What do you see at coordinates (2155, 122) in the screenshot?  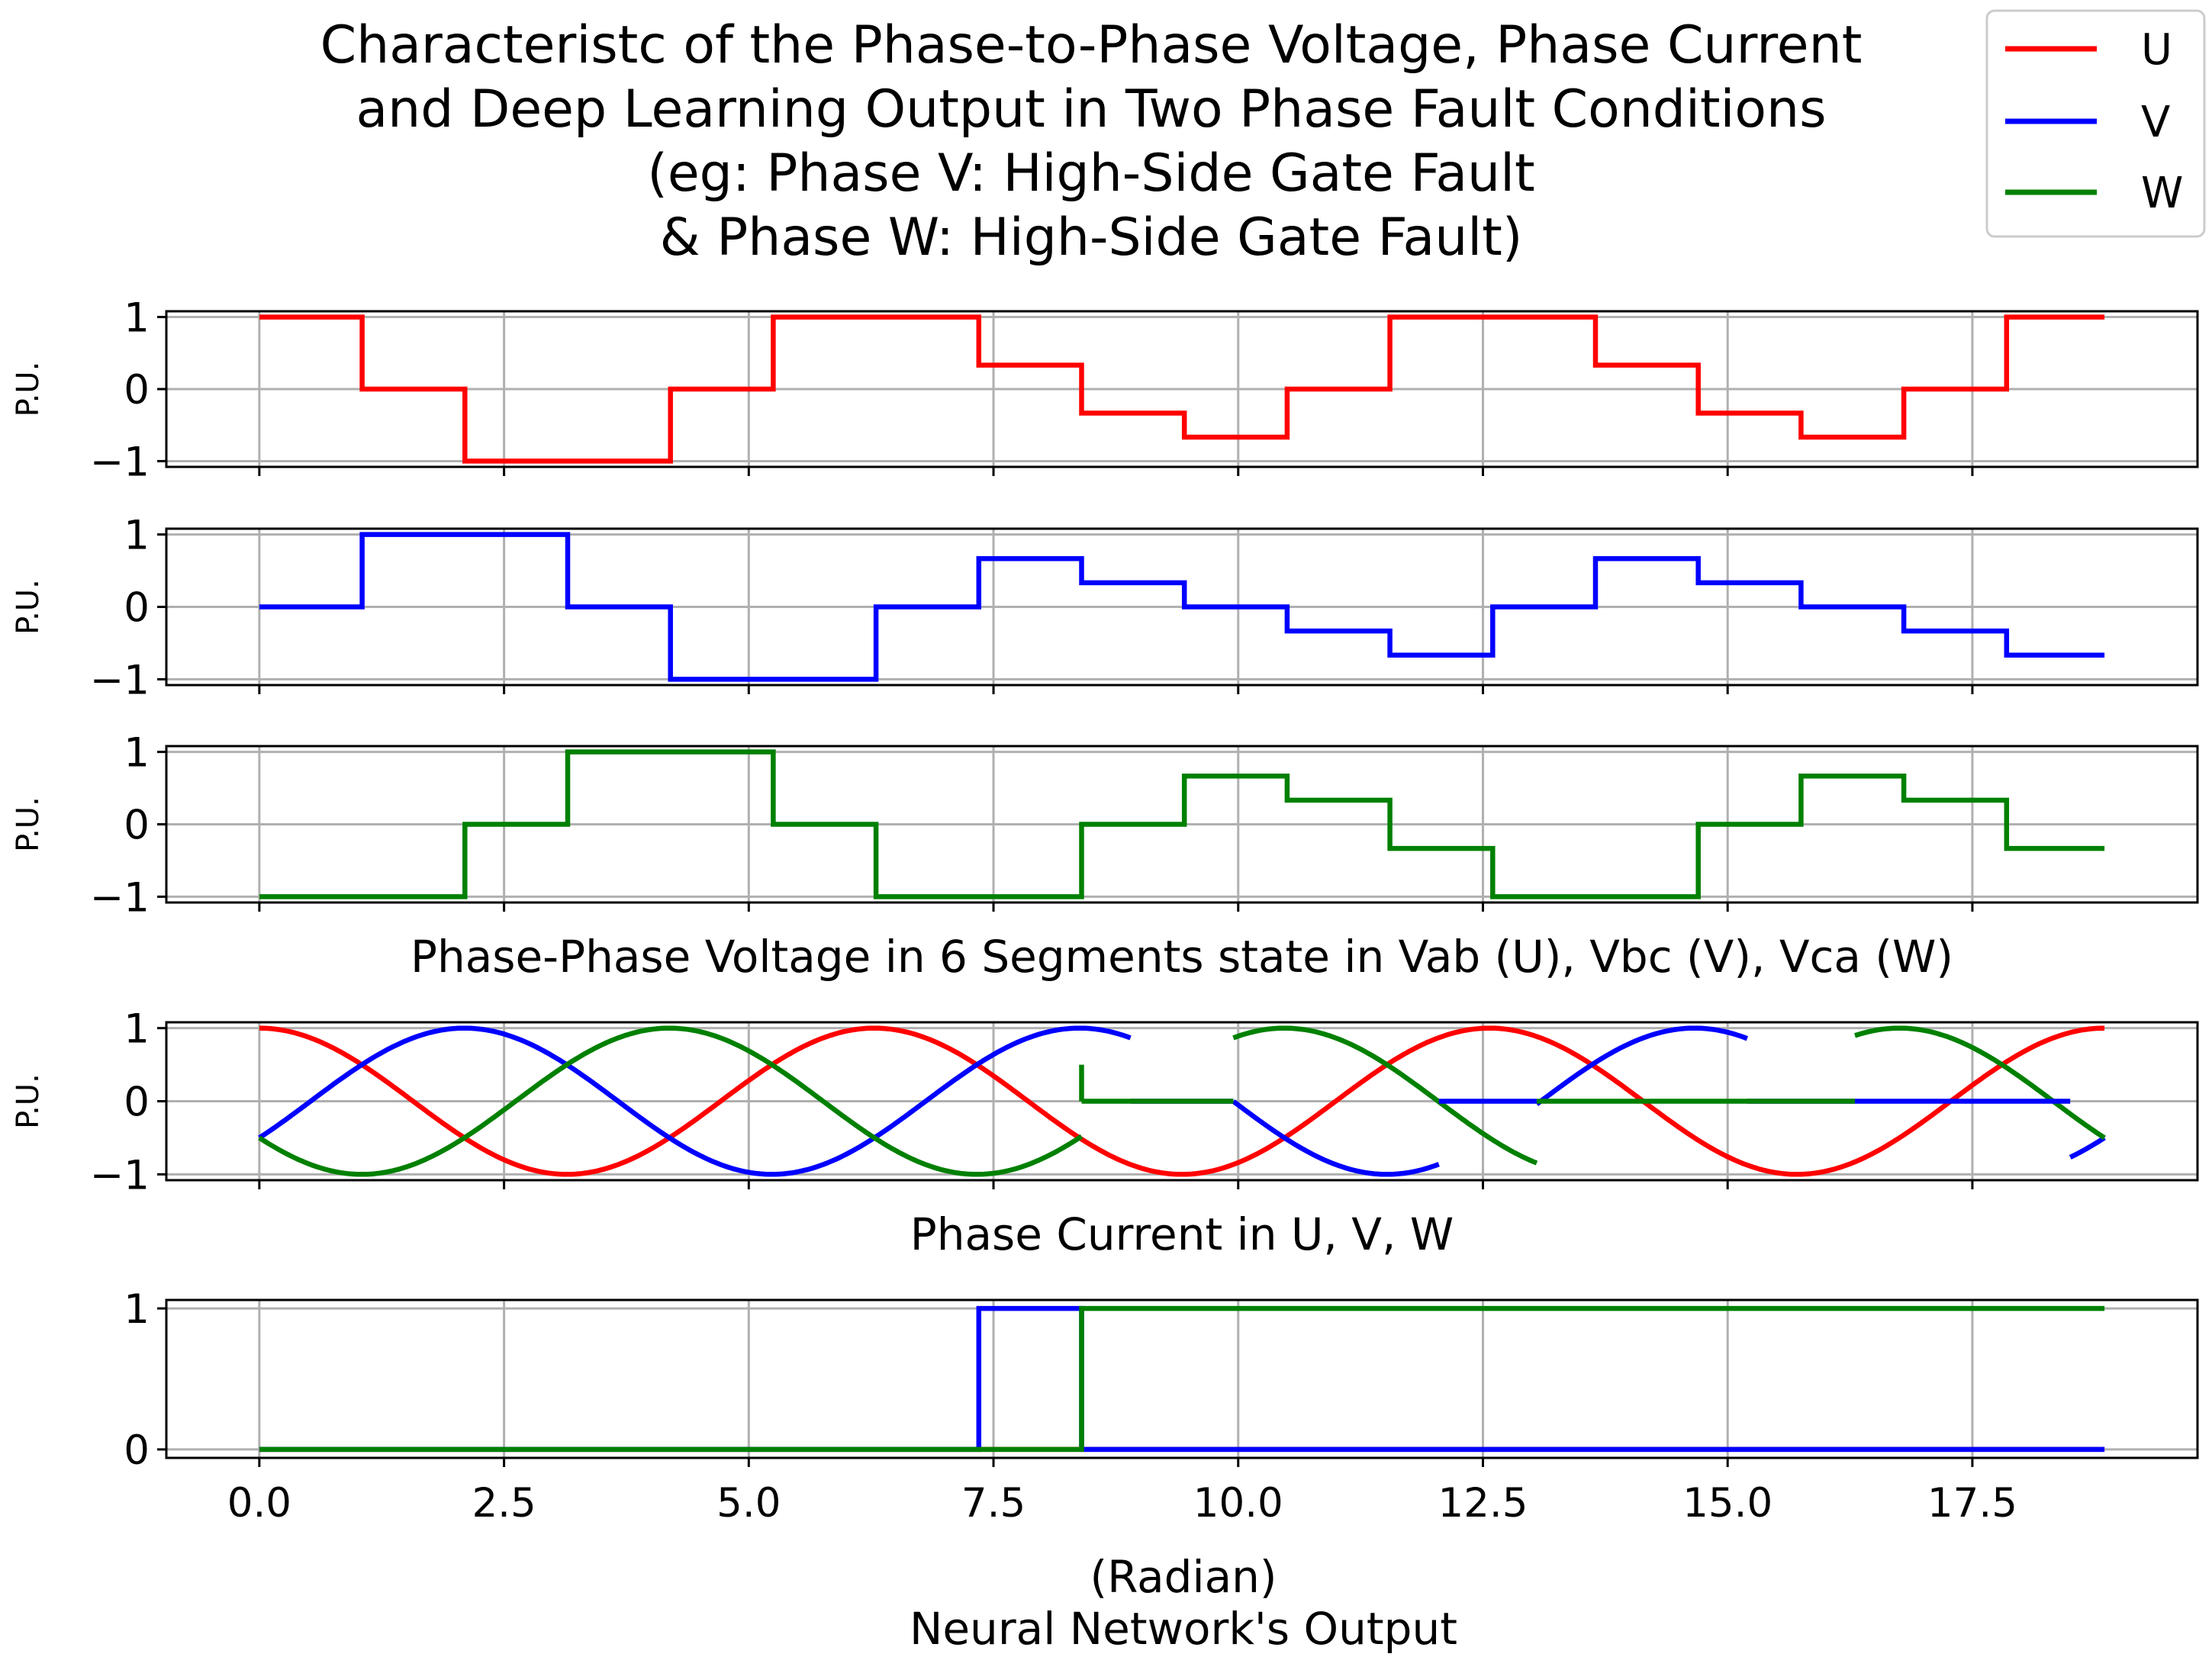 I see `legend-label-v: V` at bounding box center [2155, 122].